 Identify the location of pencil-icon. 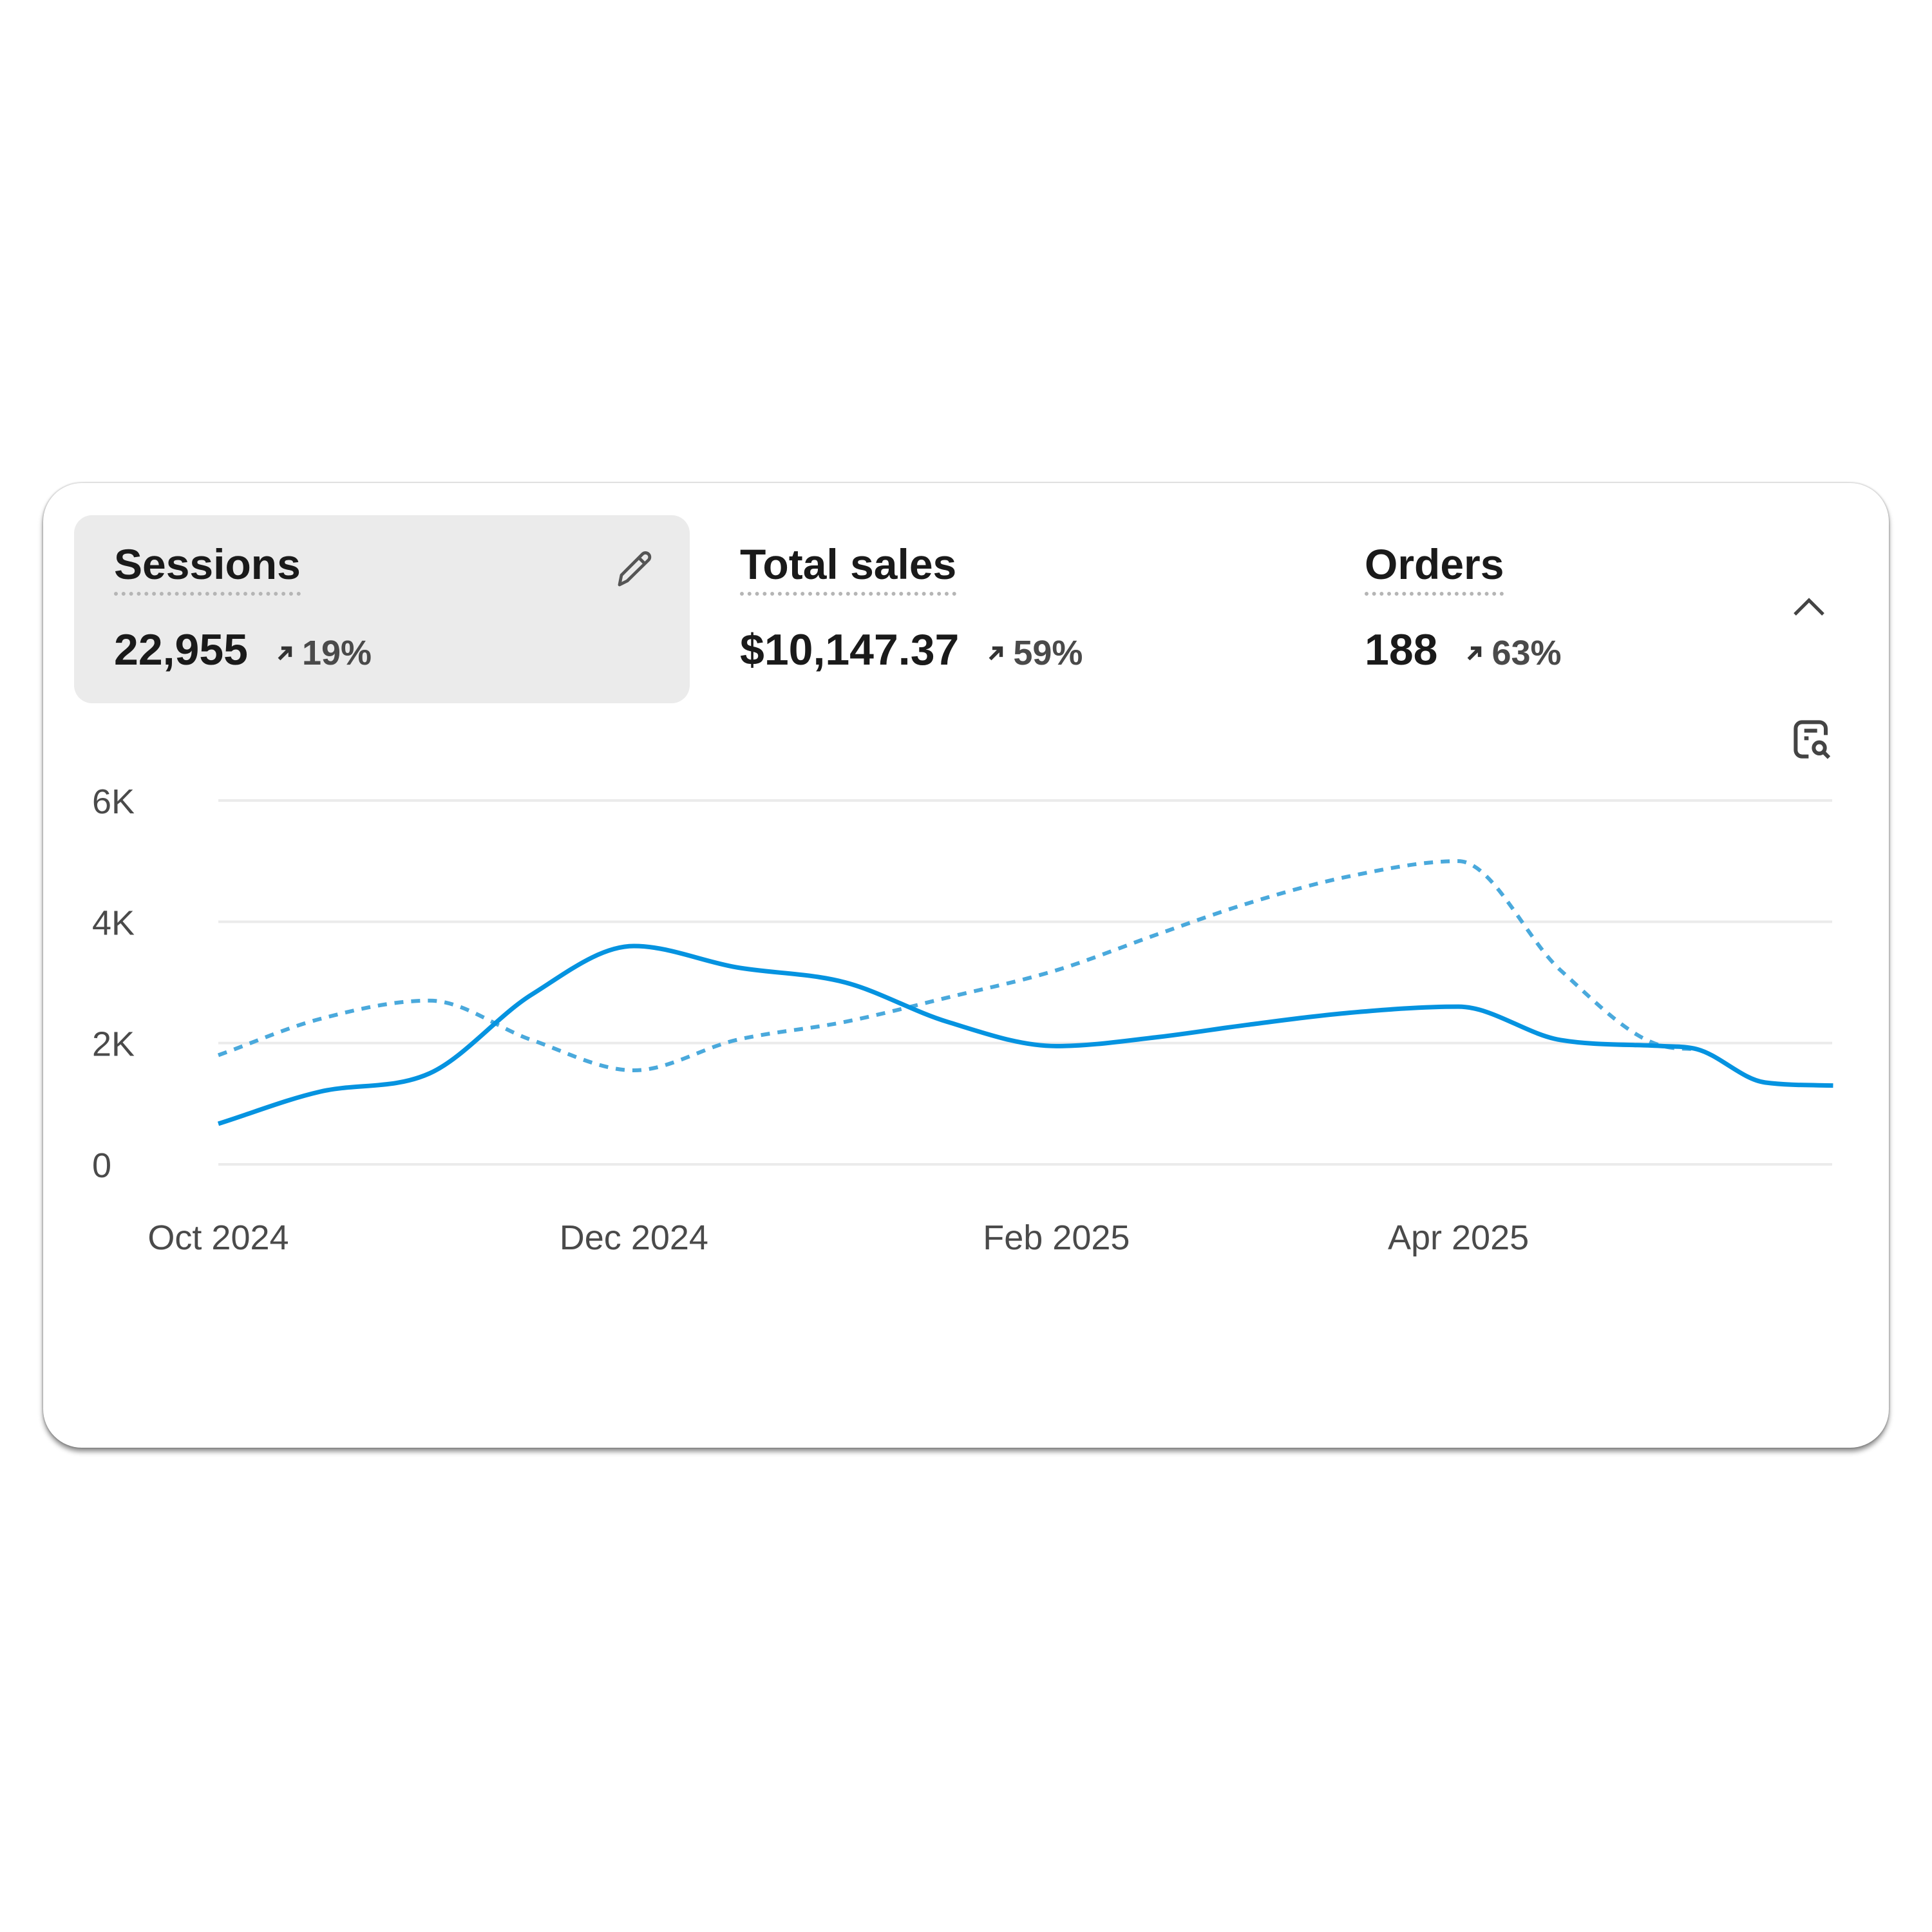
(635, 569).